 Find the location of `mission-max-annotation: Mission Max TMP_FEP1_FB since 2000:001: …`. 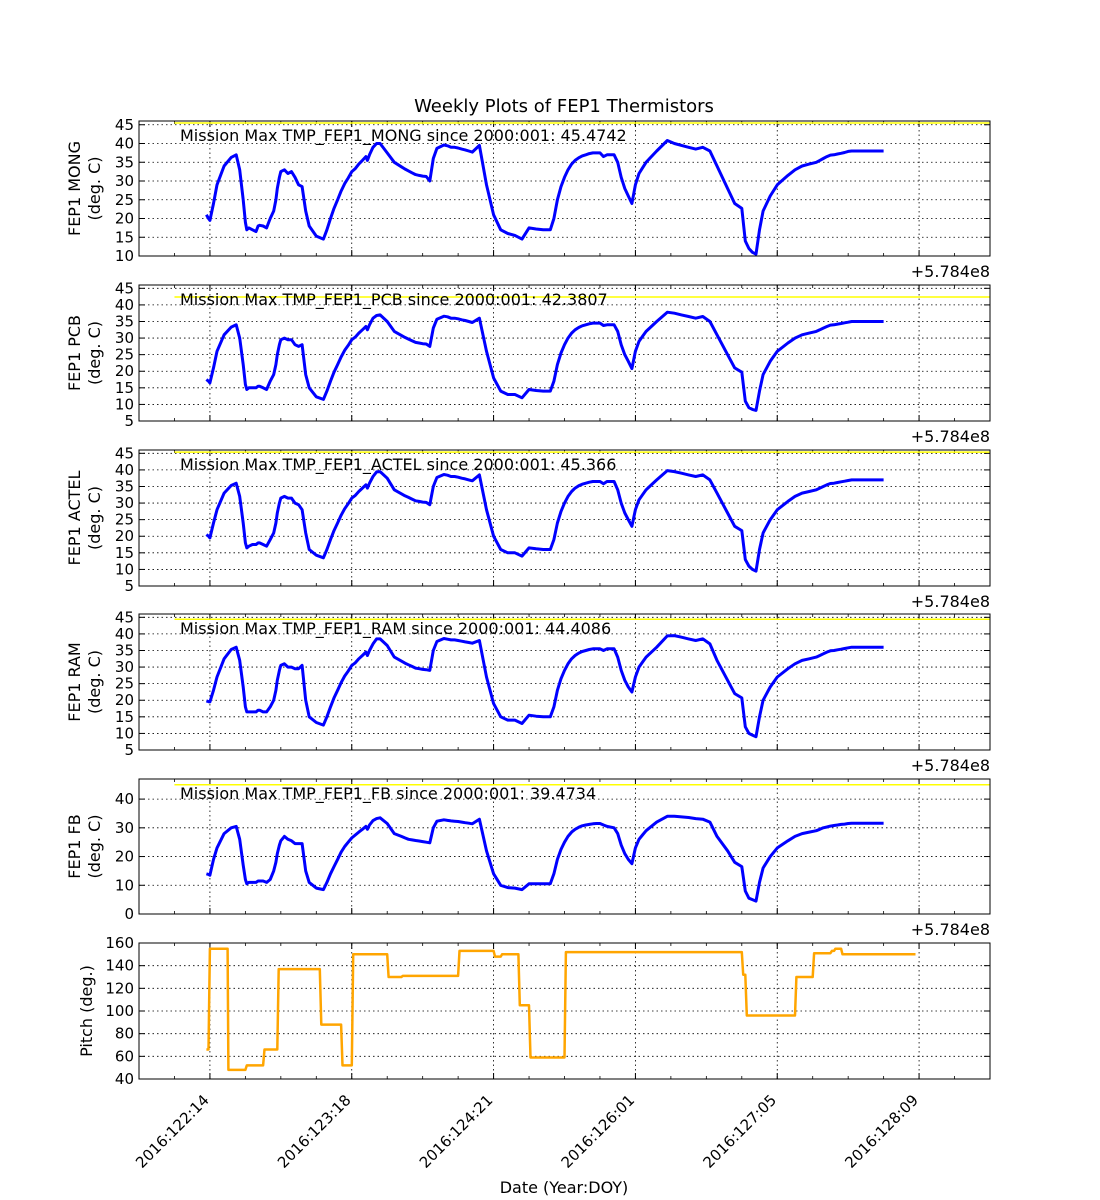

mission-max-annotation: Mission Max TMP_FEP1_FB since 2000:001: … is located at coordinates (388, 794).